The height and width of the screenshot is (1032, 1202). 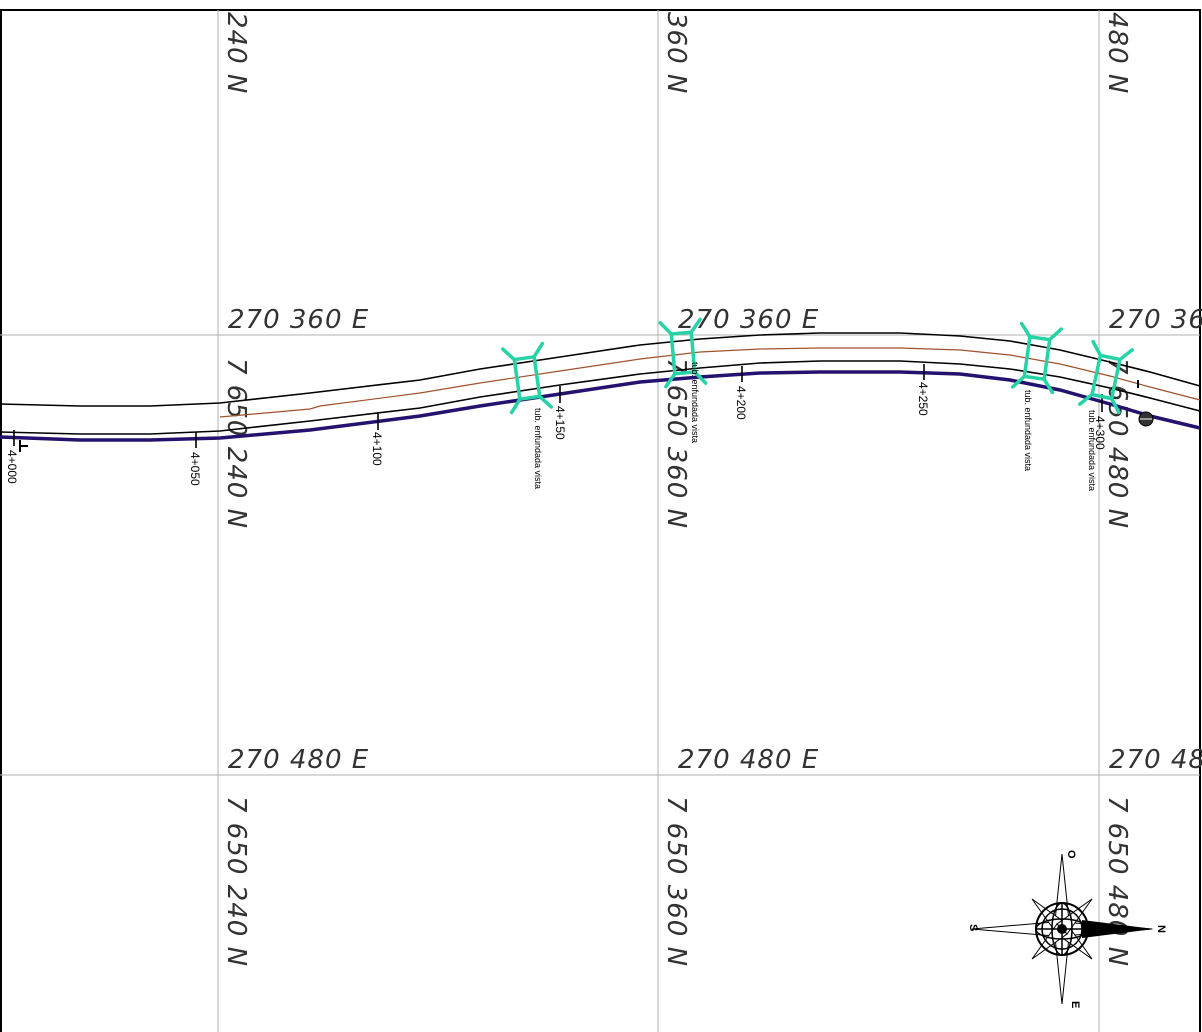 What do you see at coordinates (12, 467) in the screenshot?
I see `station-label: 4+000` at bounding box center [12, 467].